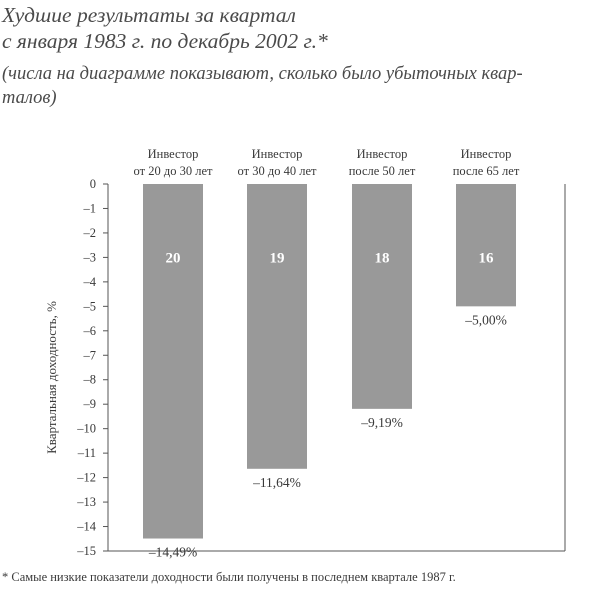 This screenshot has height=589, width=600. What do you see at coordinates (90, 331) in the screenshot?
I see `y-tick-label: –6` at bounding box center [90, 331].